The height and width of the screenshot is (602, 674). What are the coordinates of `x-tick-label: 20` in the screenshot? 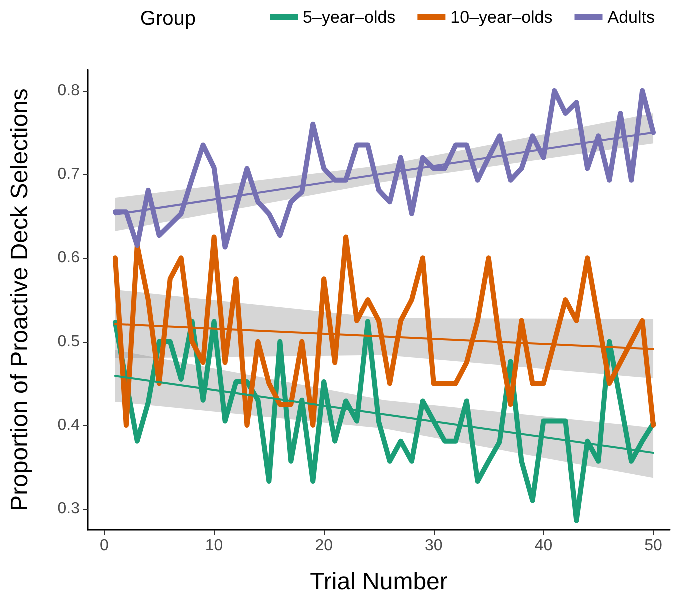 It's located at (324, 546).